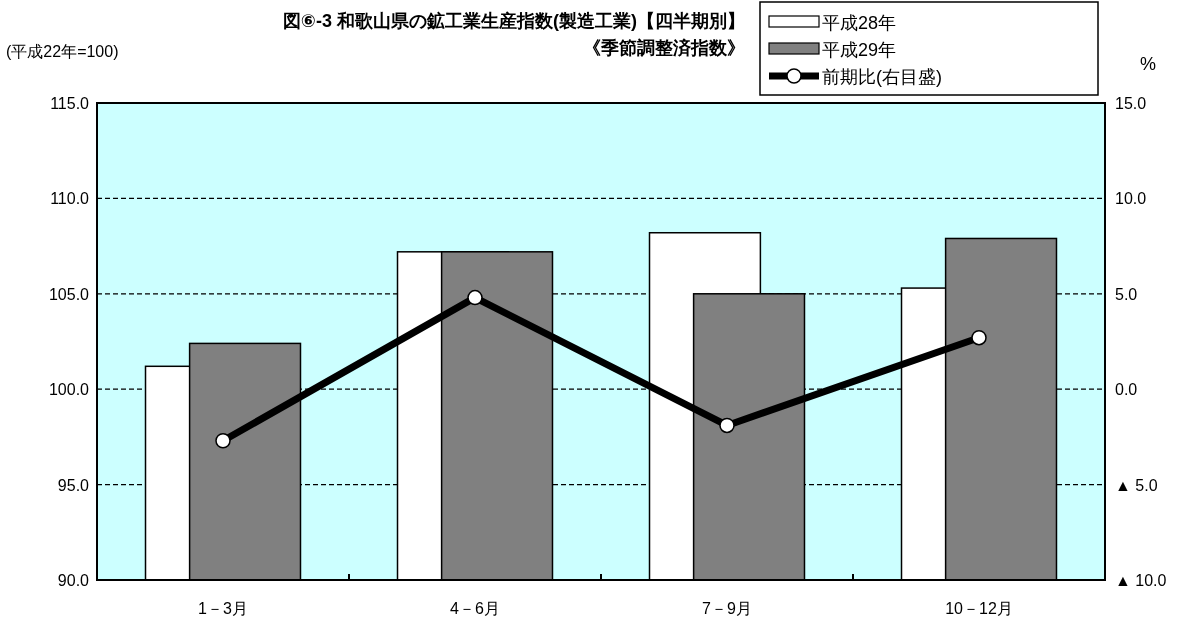  Describe the element at coordinates (1136, 485) in the screenshot. I see `y2-tick-label: ▲ 5.0` at that location.